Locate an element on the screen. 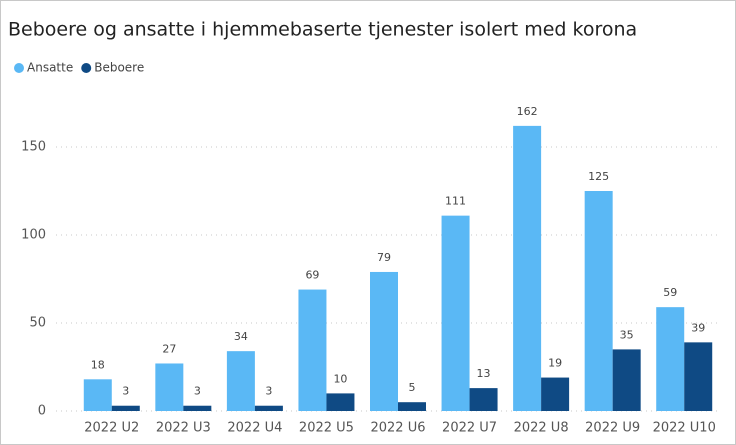  x-tick-label: 2022 U3 is located at coordinates (183, 428).